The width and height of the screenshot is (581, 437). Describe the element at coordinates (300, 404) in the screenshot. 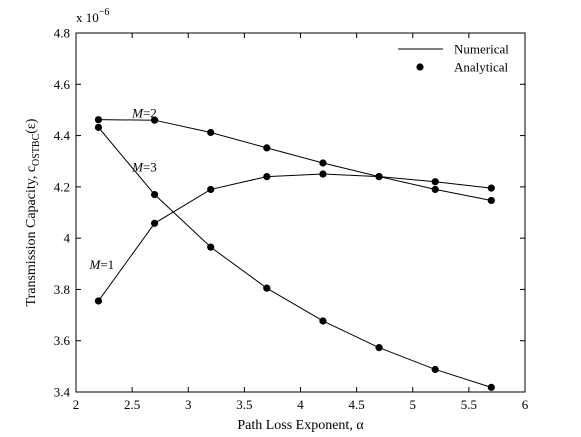

I see `x-tick-label: 4` at that location.